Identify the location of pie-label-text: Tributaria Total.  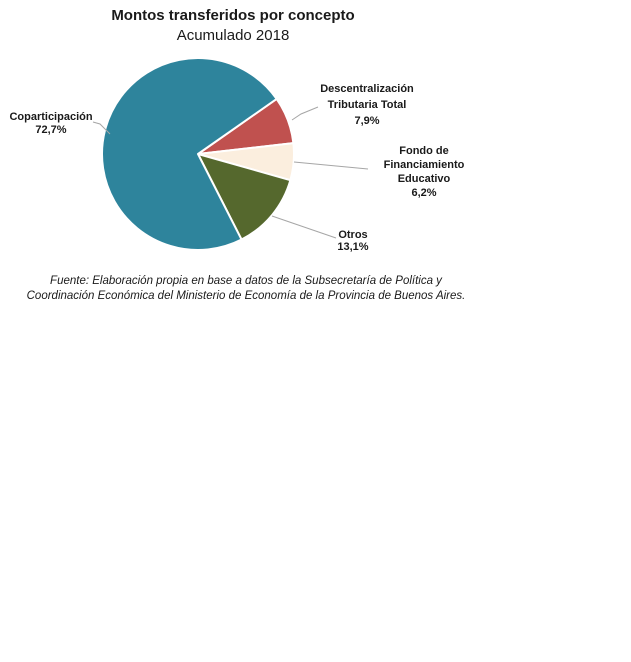
(367, 105).